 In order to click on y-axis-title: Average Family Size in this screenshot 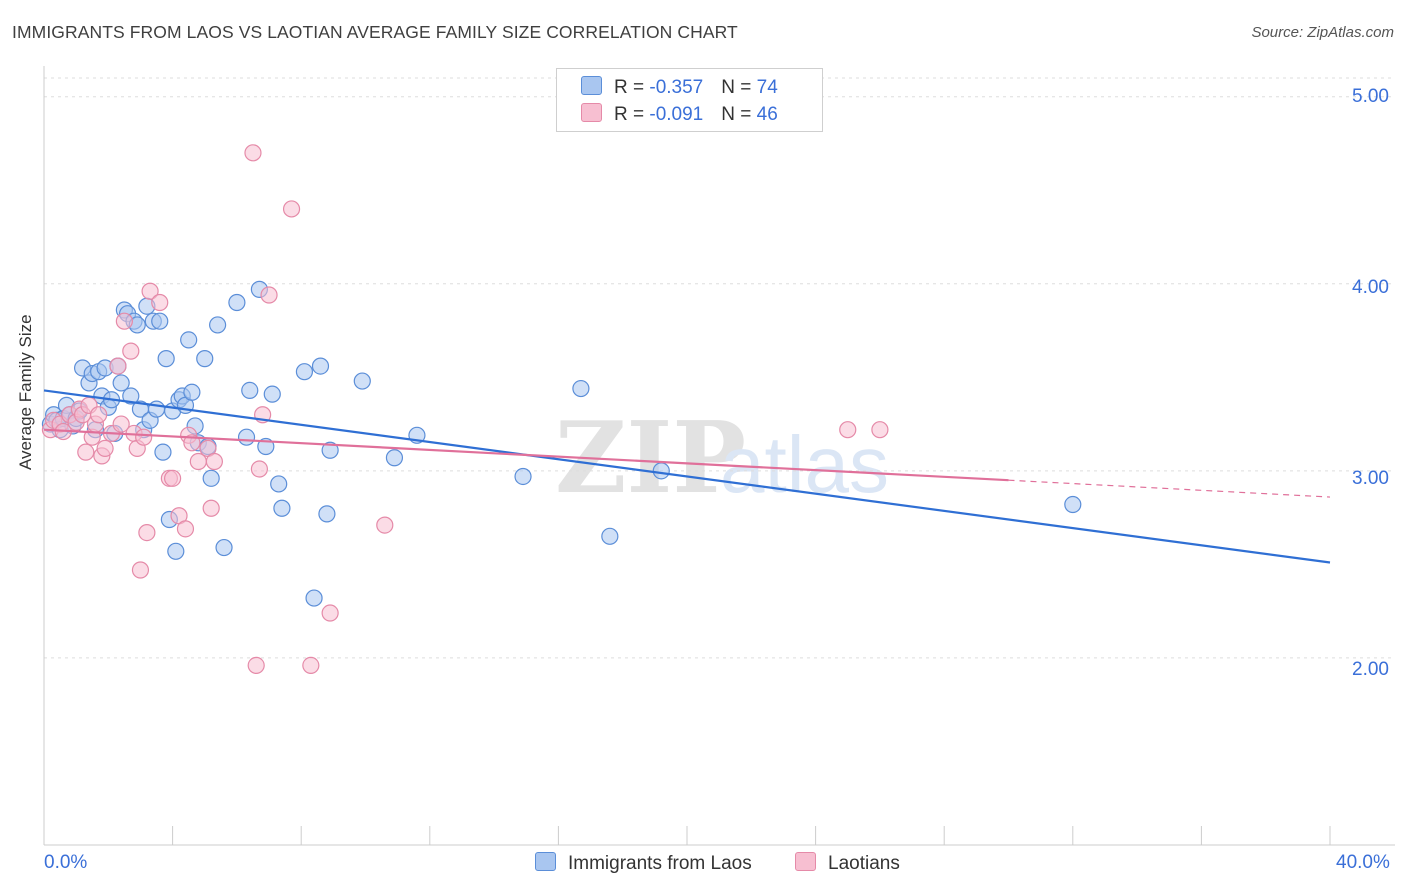, I will do `click(25, 392)`.